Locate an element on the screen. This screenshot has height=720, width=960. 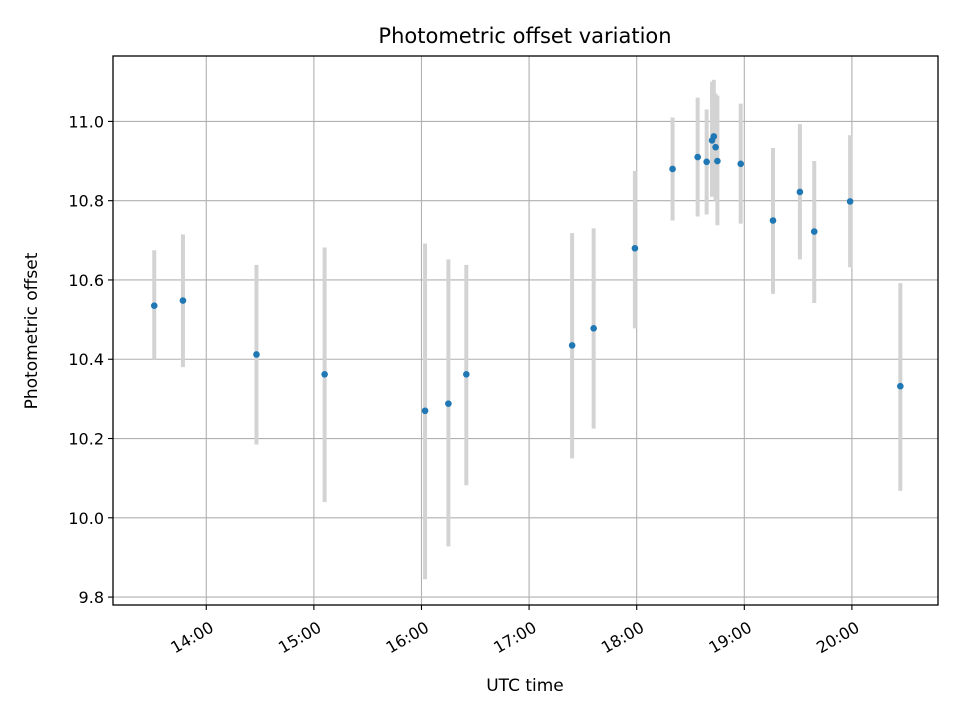
y-tick-label: 10.6 is located at coordinates (86, 280).